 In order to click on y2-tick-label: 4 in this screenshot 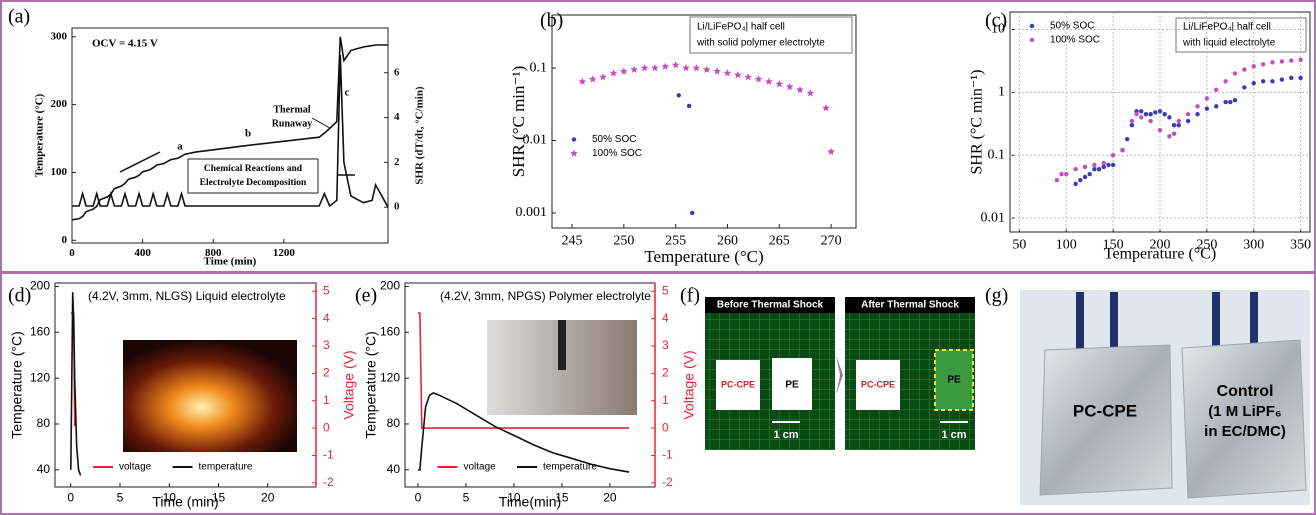, I will do `click(397, 117)`.